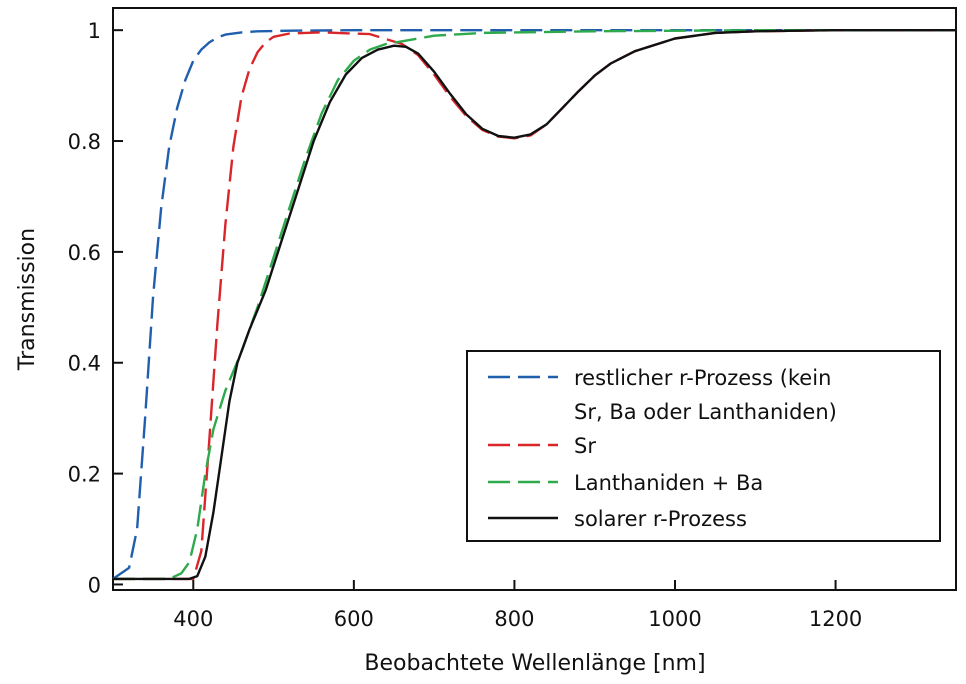 The width and height of the screenshot is (966, 684). What do you see at coordinates (534, 663) in the screenshot?
I see `x-axis-title: Beobachtete Wellenlänge [nm]` at bounding box center [534, 663].